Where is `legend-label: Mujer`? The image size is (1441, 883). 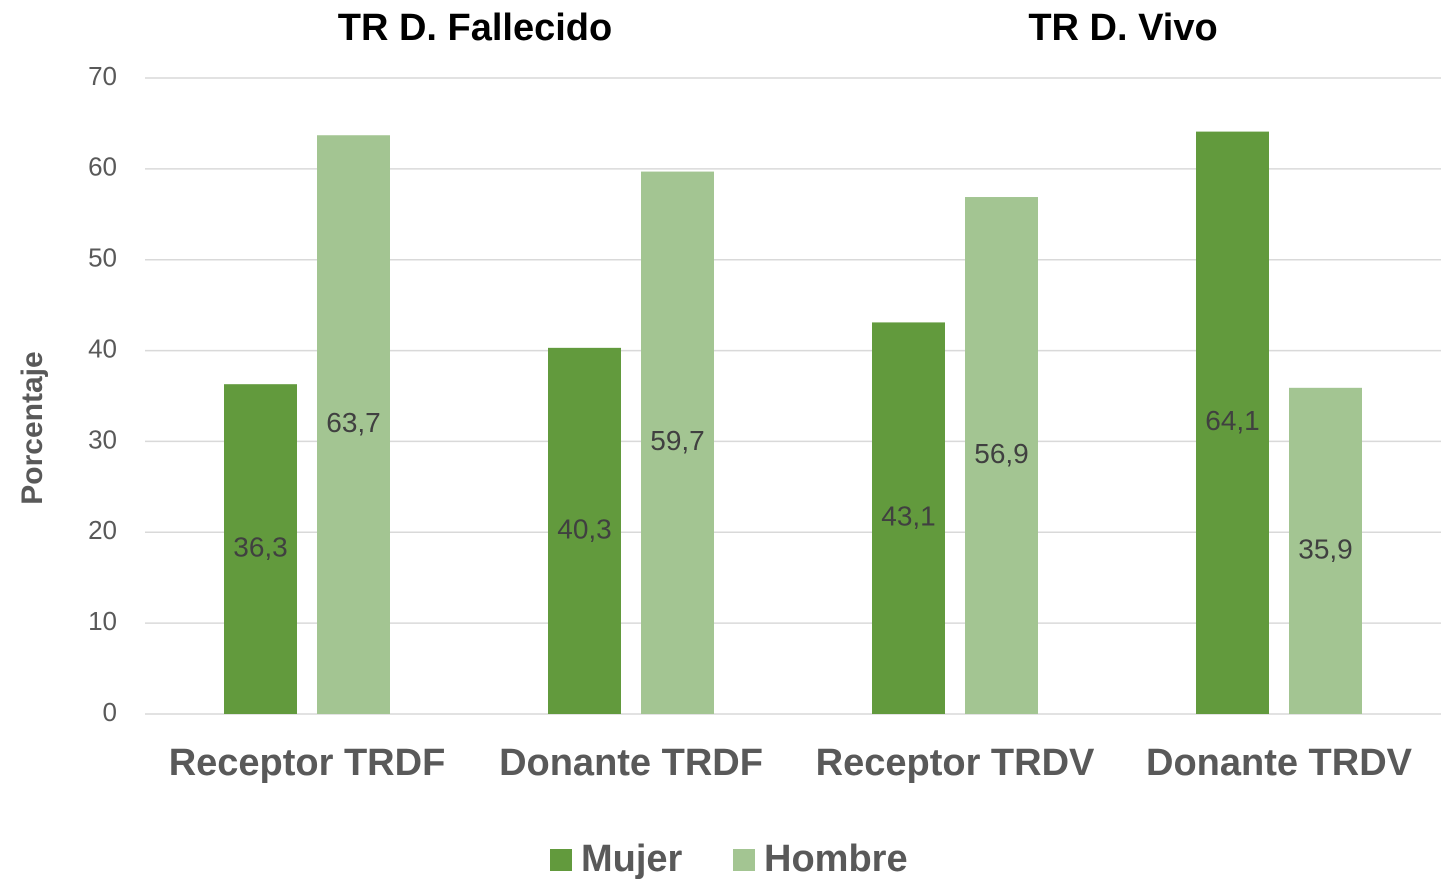
legend-label: Mujer is located at coordinates (632, 859).